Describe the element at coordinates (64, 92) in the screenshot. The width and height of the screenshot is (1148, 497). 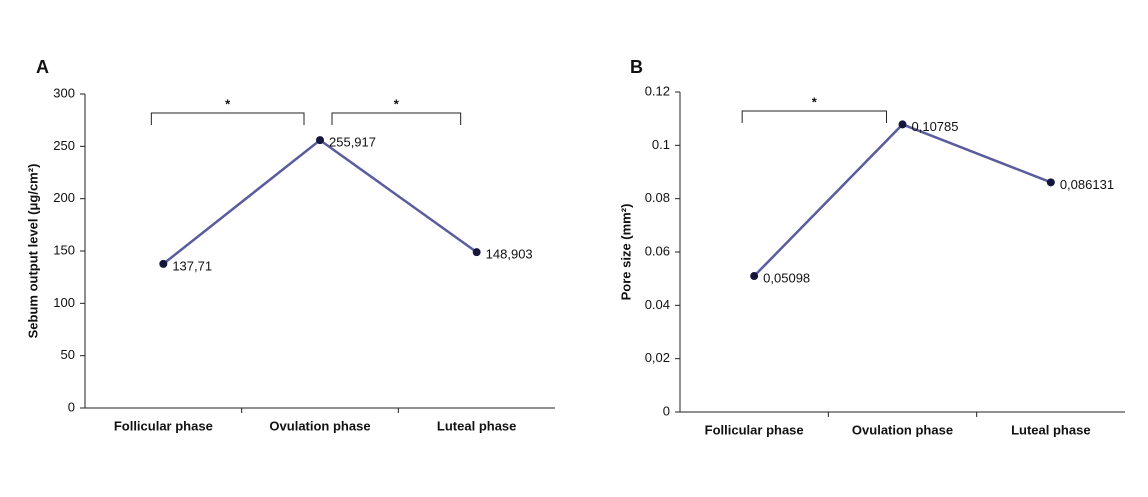
I see `y-tick-label: 300` at that location.